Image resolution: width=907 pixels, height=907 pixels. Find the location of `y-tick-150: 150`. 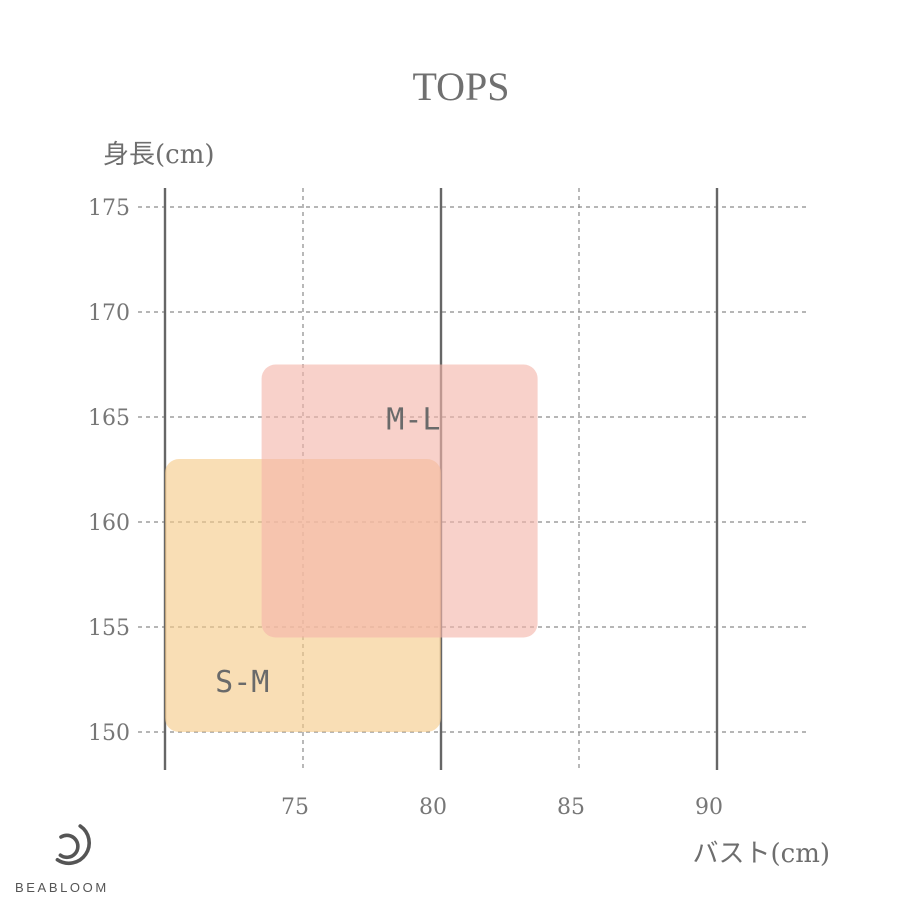

y-tick-150: 150 is located at coordinates (109, 733).